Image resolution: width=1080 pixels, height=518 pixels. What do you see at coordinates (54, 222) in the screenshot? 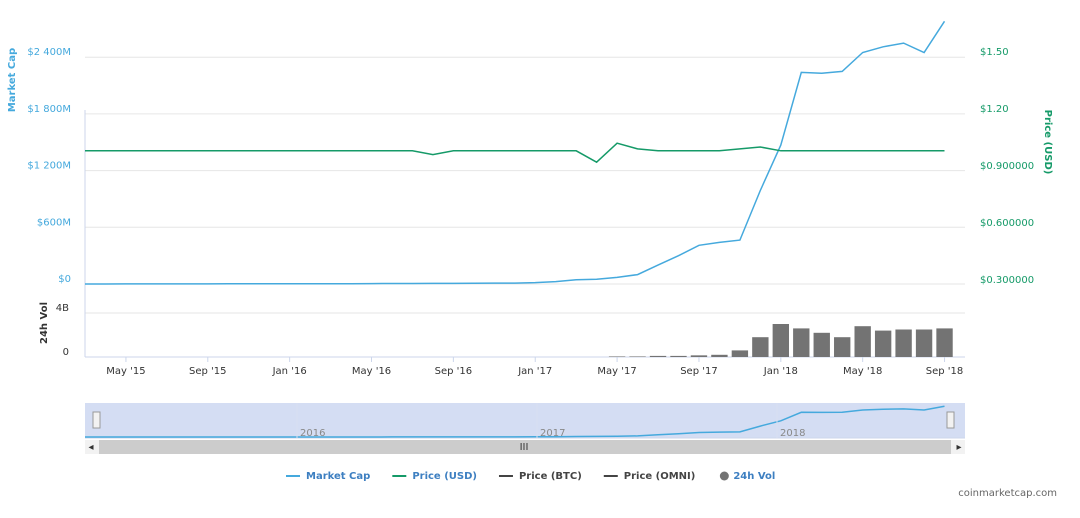
I see `y-tick-label: $600M` at bounding box center [54, 222].